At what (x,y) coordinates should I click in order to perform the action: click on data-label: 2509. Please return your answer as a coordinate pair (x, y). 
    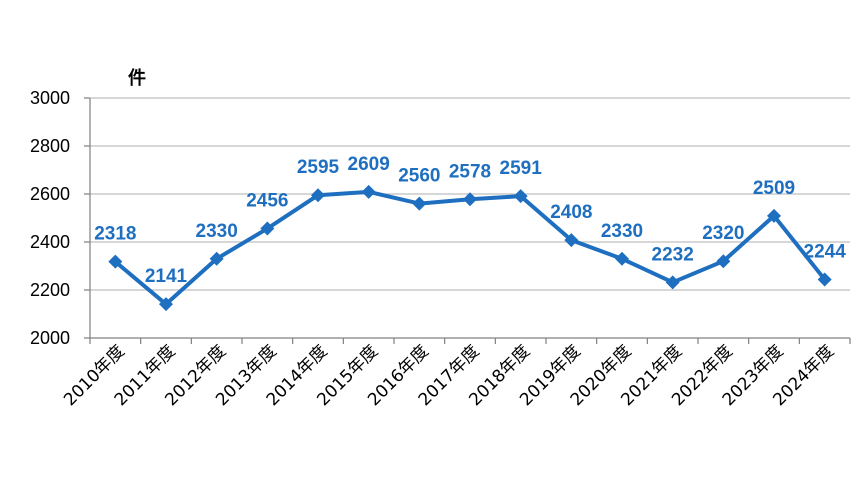
    Looking at the image, I should click on (774, 188).